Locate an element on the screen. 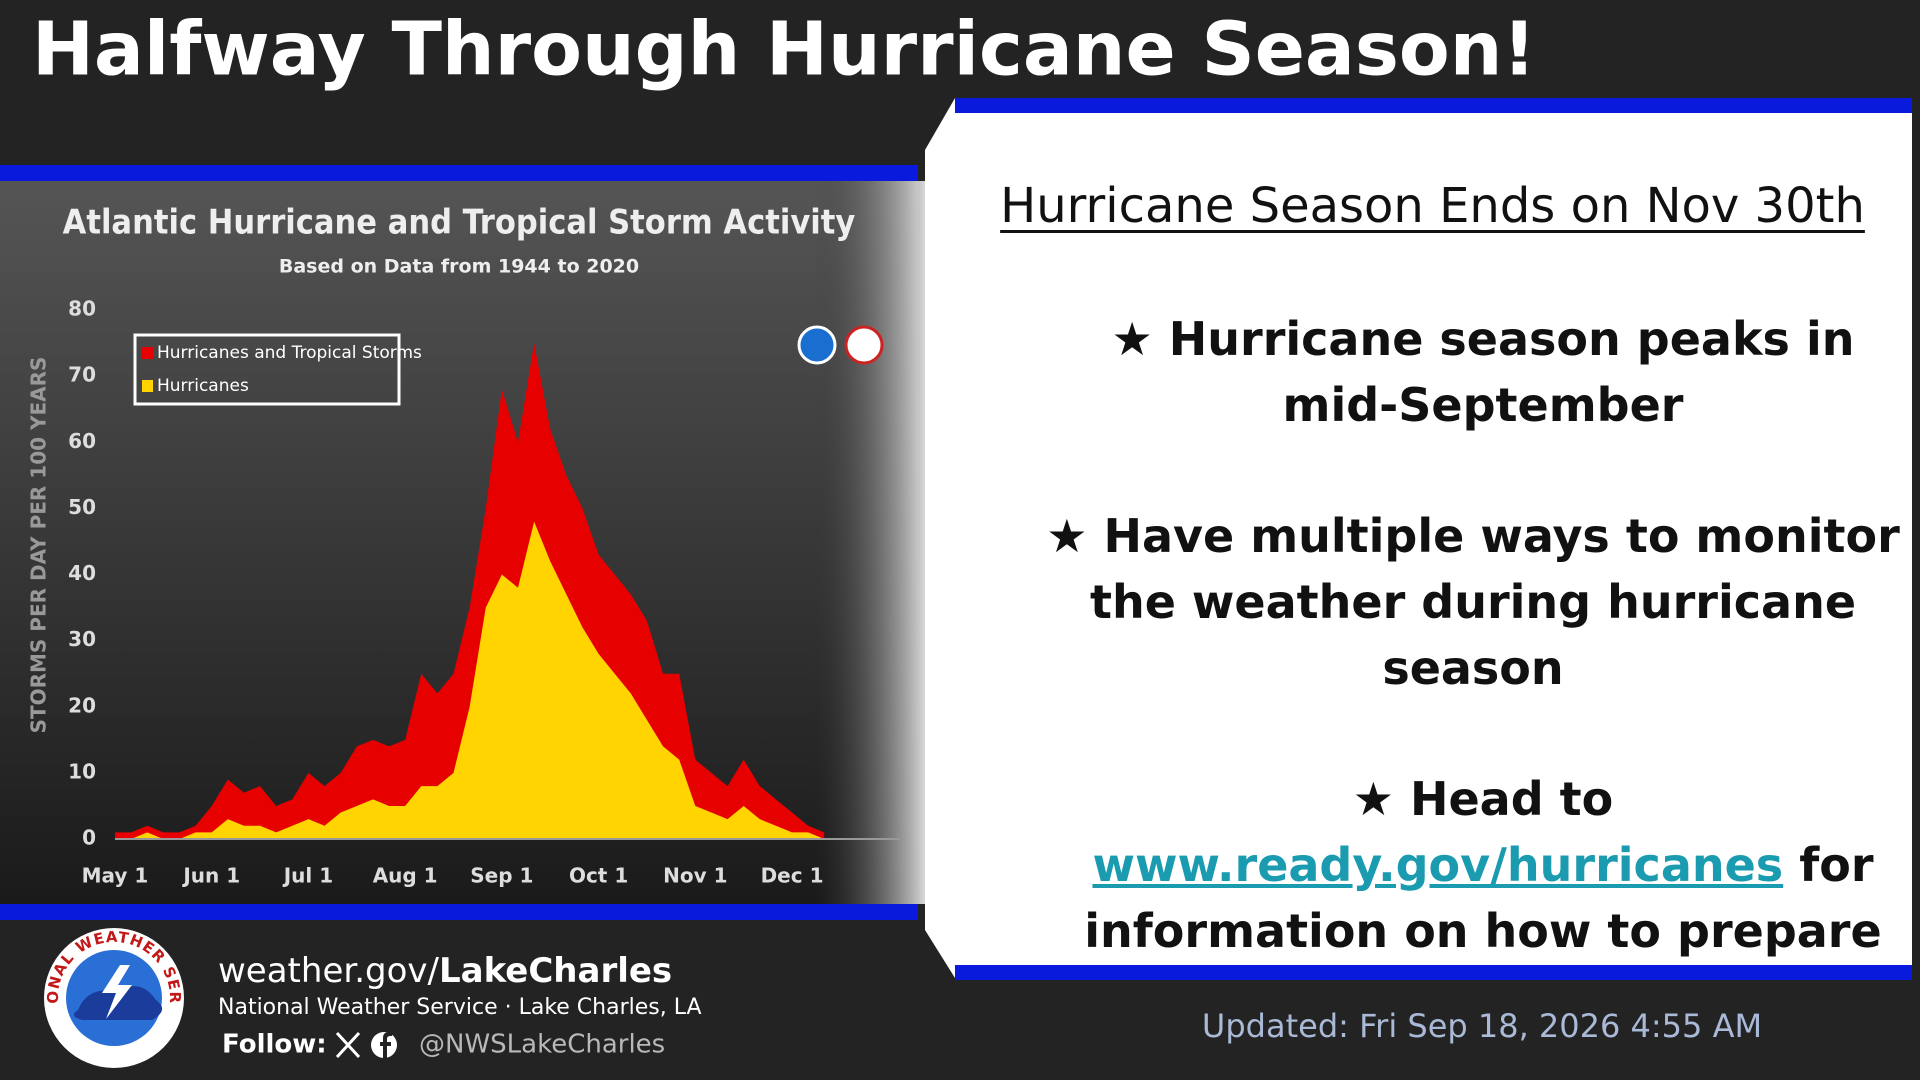 This screenshot has height=1080, width=1920. x-tick-label: Sep 1 is located at coordinates (501, 876).